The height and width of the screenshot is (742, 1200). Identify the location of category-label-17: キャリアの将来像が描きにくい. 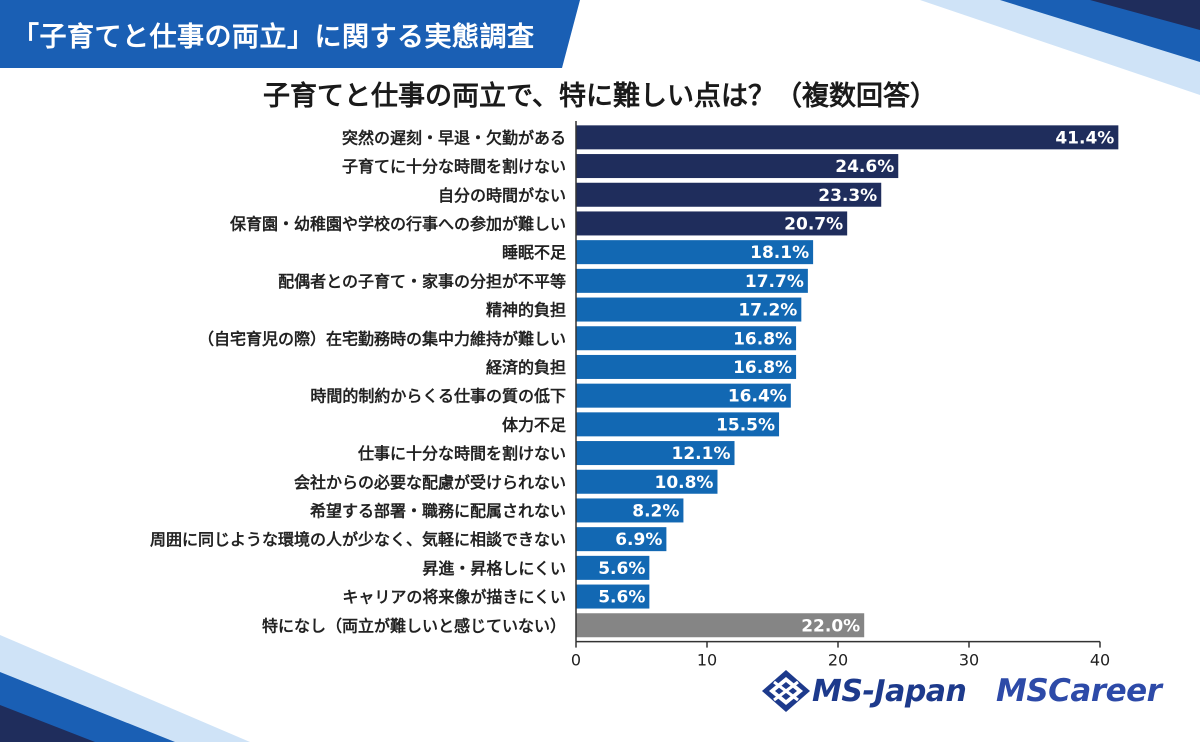
(454, 597).